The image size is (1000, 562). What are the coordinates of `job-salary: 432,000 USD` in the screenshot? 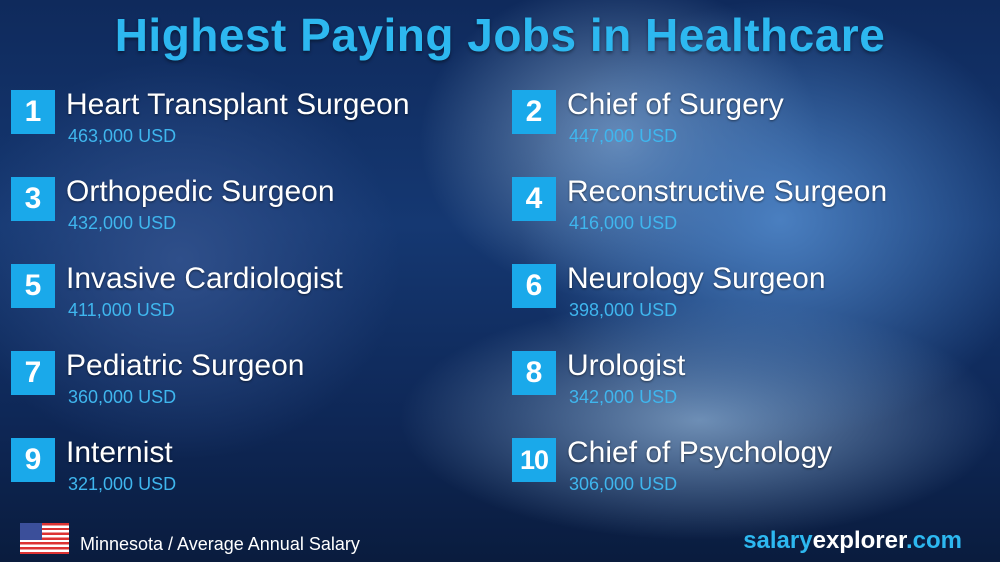 It's located at (122, 223).